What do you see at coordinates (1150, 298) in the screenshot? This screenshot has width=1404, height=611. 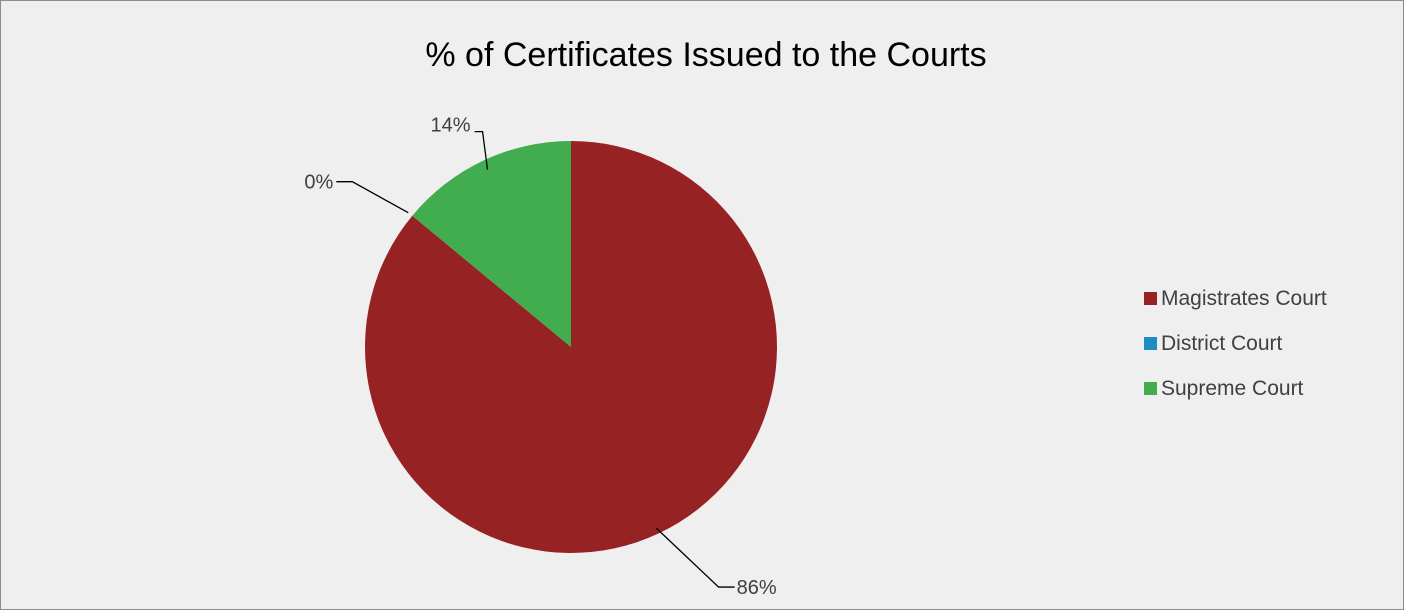 I see `legend-swatch-magistrates-court` at bounding box center [1150, 298].